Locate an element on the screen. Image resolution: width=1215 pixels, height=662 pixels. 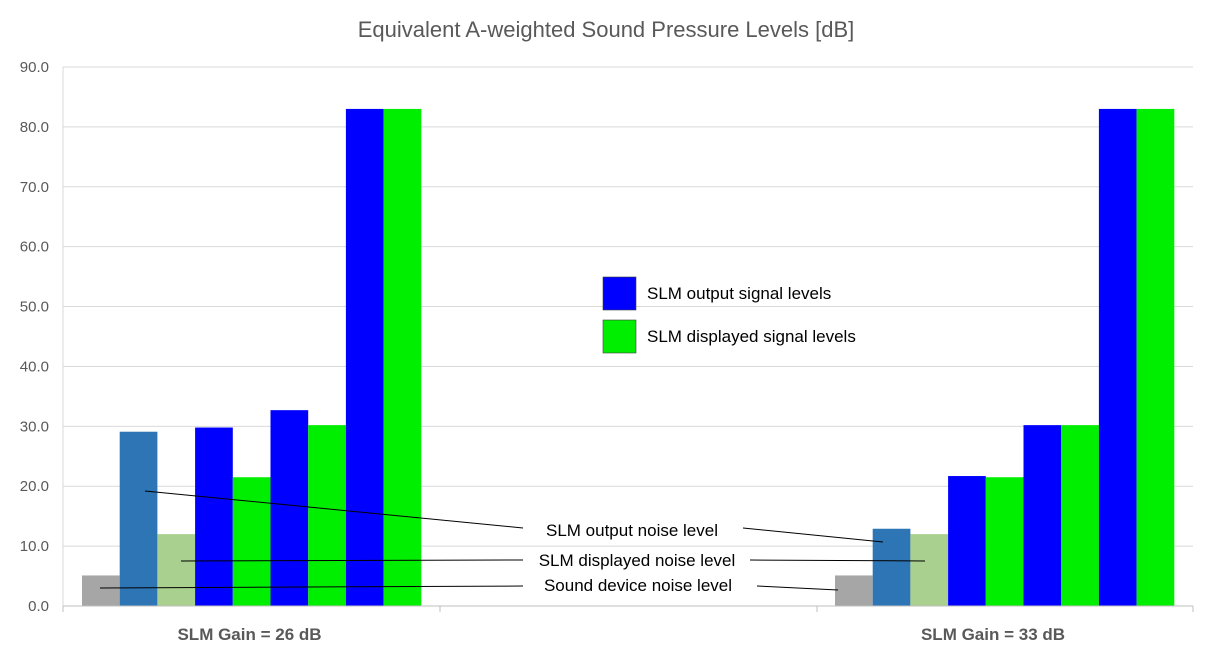
y-tick-label: 80.0 is located at coordinates (34, 127).